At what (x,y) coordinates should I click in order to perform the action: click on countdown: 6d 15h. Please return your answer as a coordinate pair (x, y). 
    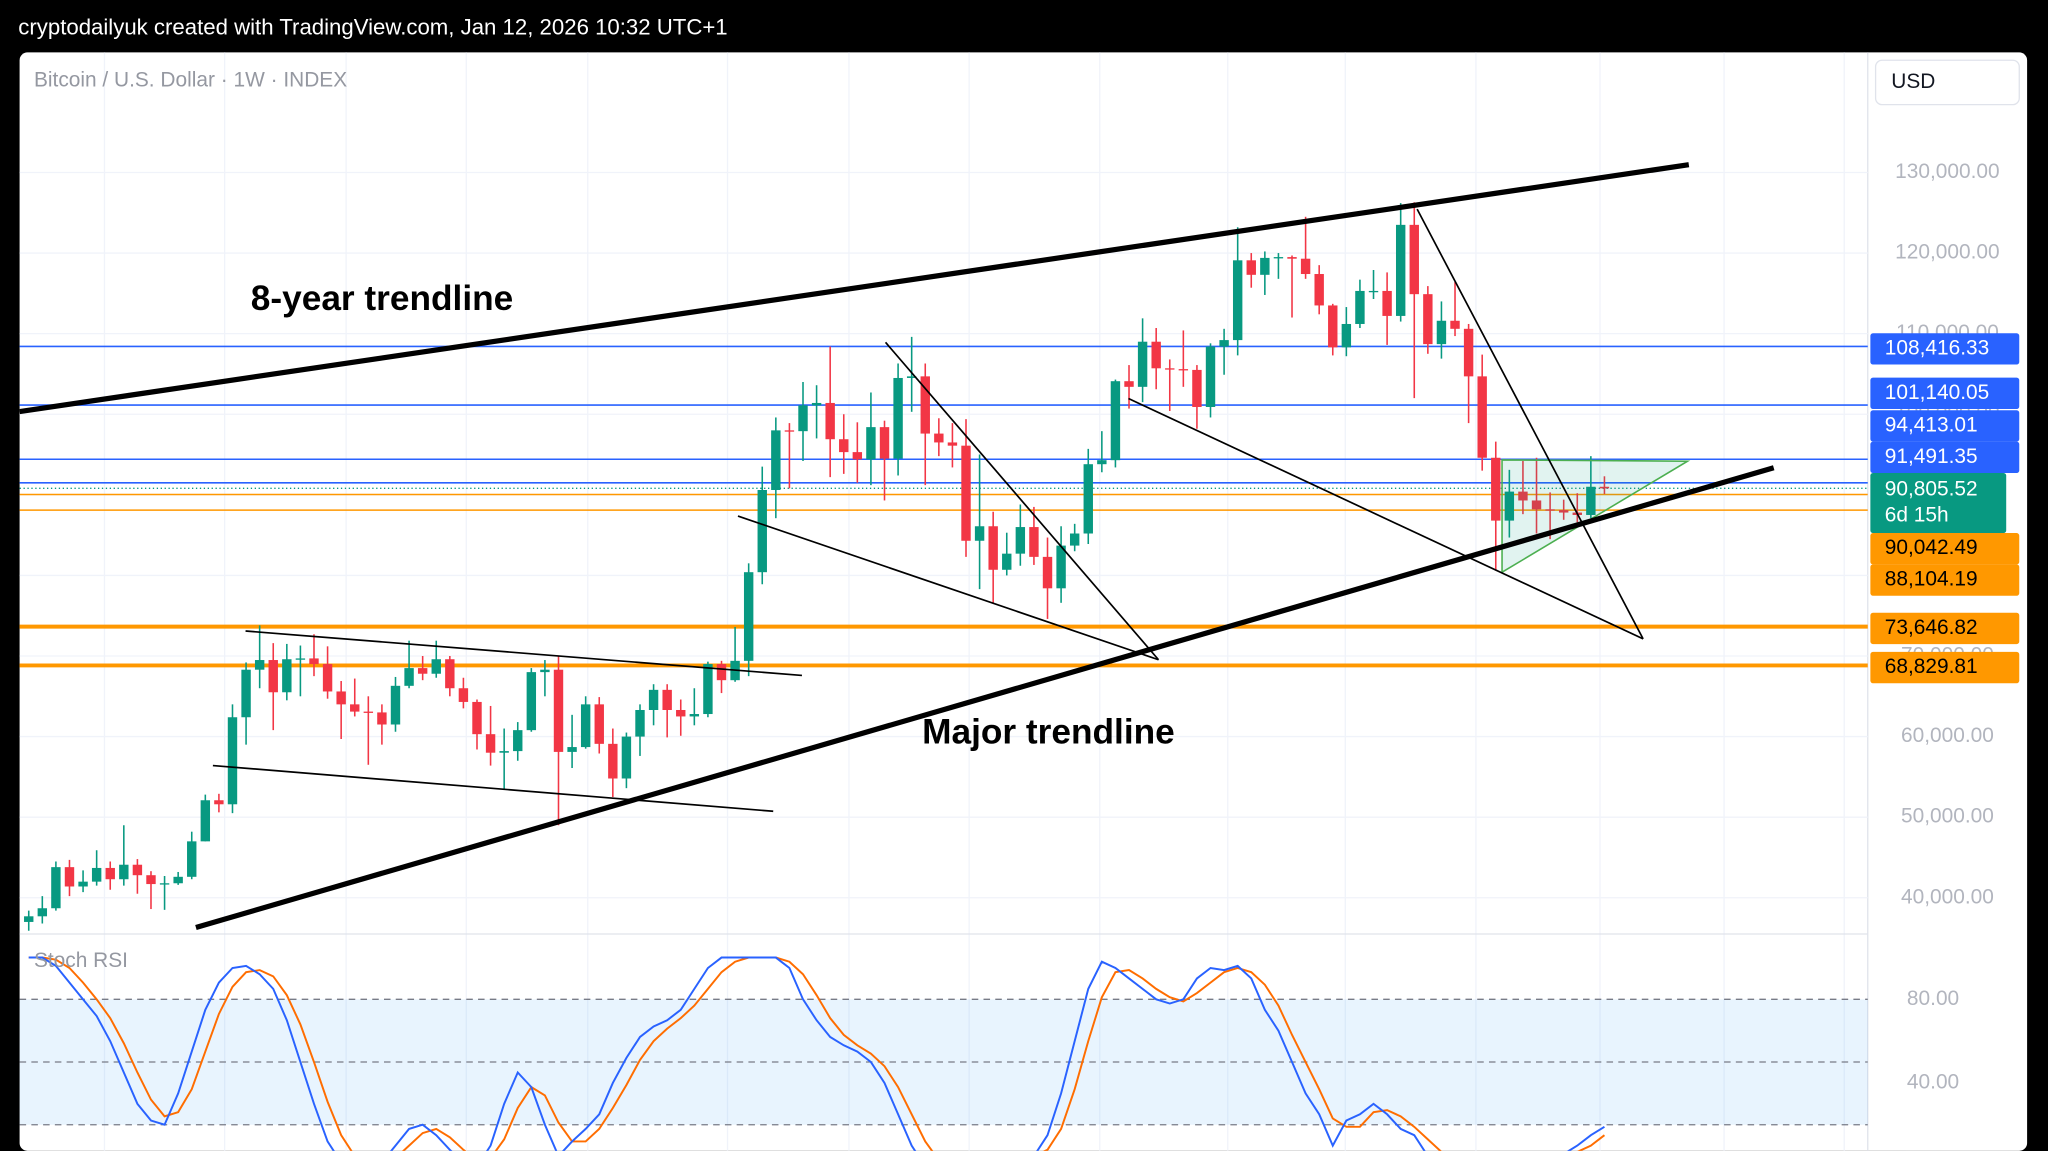
    Looking at the image, I should click on (1917, 515).